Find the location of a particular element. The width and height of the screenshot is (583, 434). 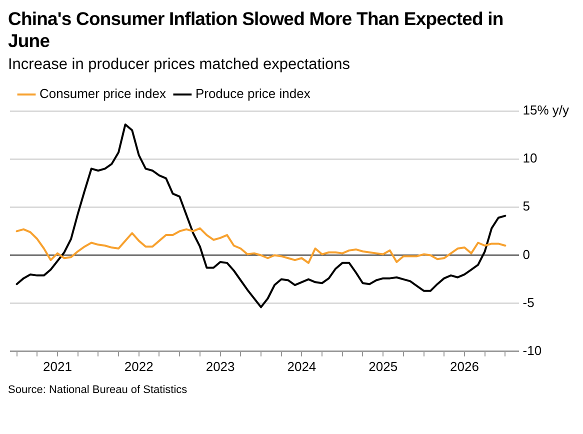

x-tick-label: 2023 is located at coordinates (220, 366).